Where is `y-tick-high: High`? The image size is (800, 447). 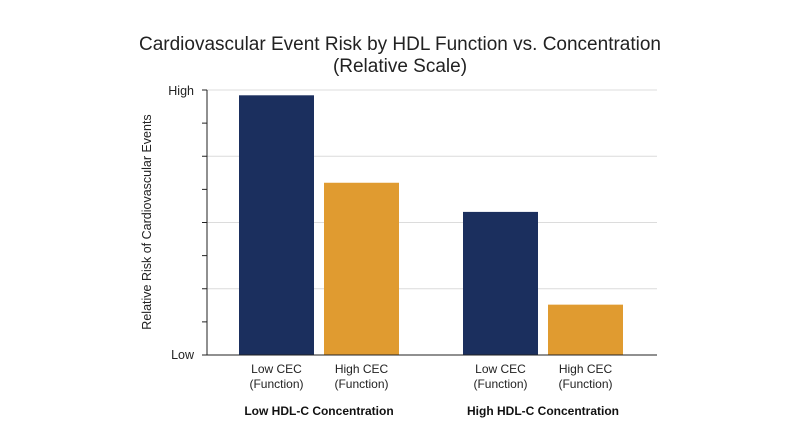 y-tick-high: High is located at coordinates (181, 91).